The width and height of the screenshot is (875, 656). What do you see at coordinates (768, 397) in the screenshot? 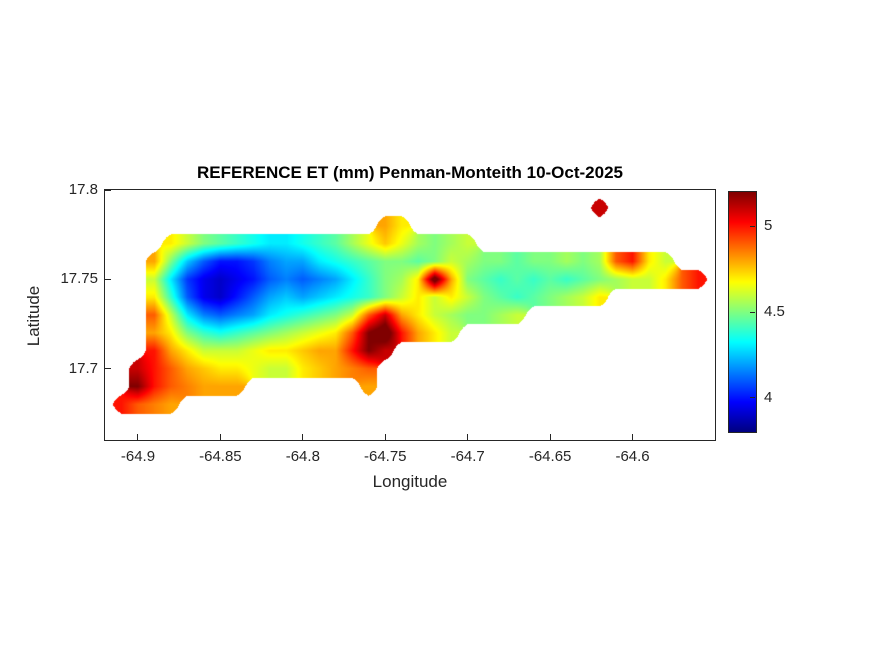
I see `colorbar-tick-label: 4` at bounding box center [768, 397].